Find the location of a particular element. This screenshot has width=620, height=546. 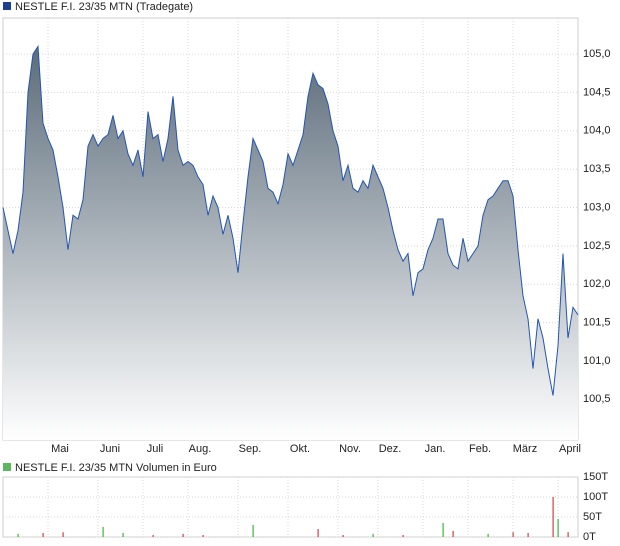

y-tick-label: 104,0 is located at coordinates (597, 131).